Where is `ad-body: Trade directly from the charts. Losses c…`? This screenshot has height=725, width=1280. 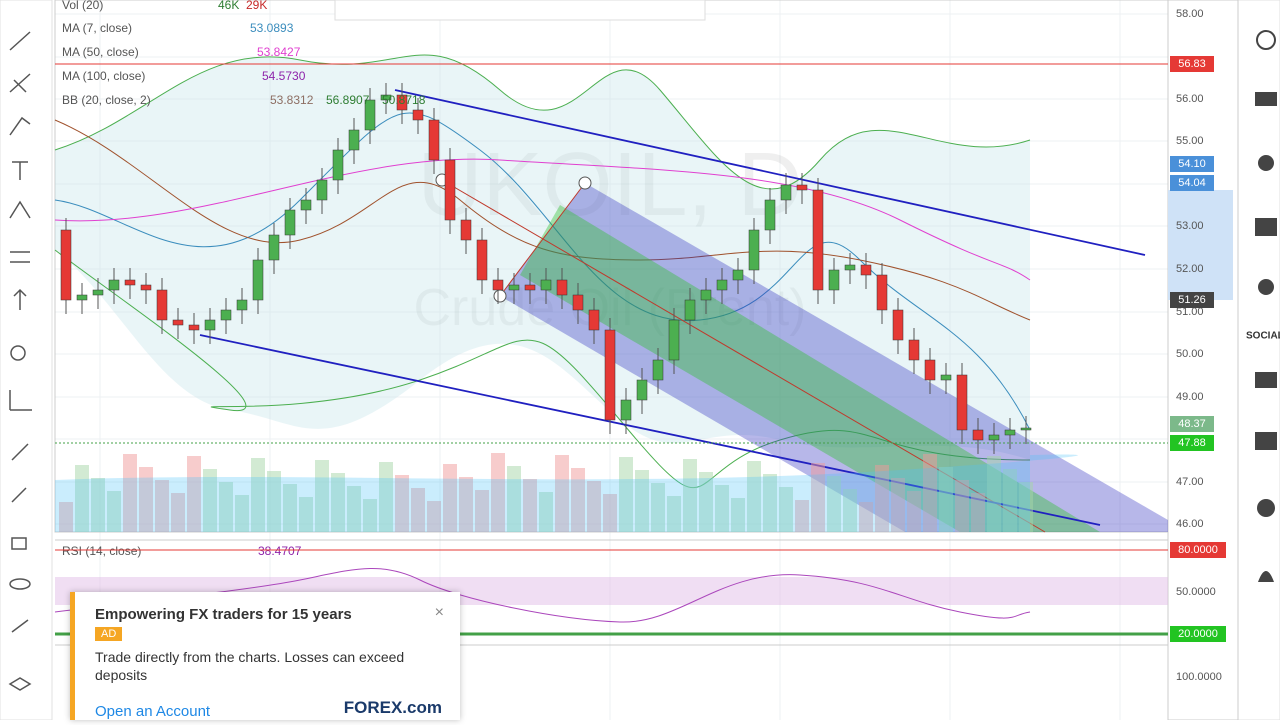
ad-body: Trade directly from the charts. Losses c… is located at coordinates (250, 666).